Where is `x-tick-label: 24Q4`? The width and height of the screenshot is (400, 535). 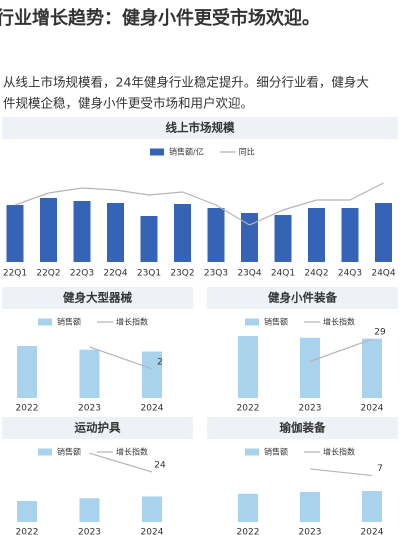
x-tick-label: 24Q4 is located at coordinates (383, 274).